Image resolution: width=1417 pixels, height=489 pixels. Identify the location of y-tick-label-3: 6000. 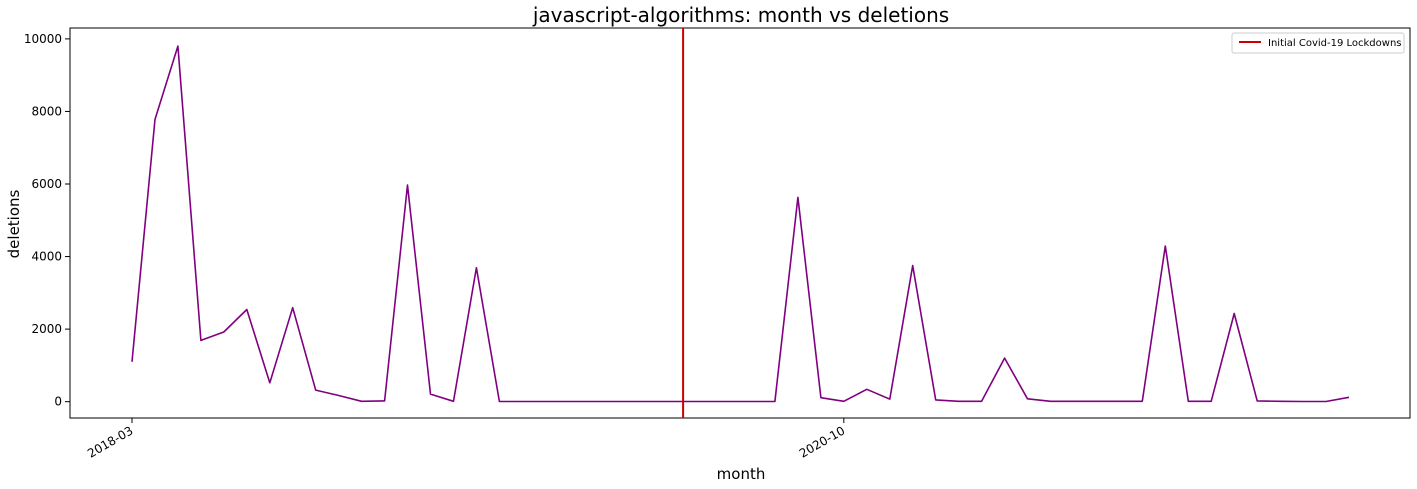
(46, 184).